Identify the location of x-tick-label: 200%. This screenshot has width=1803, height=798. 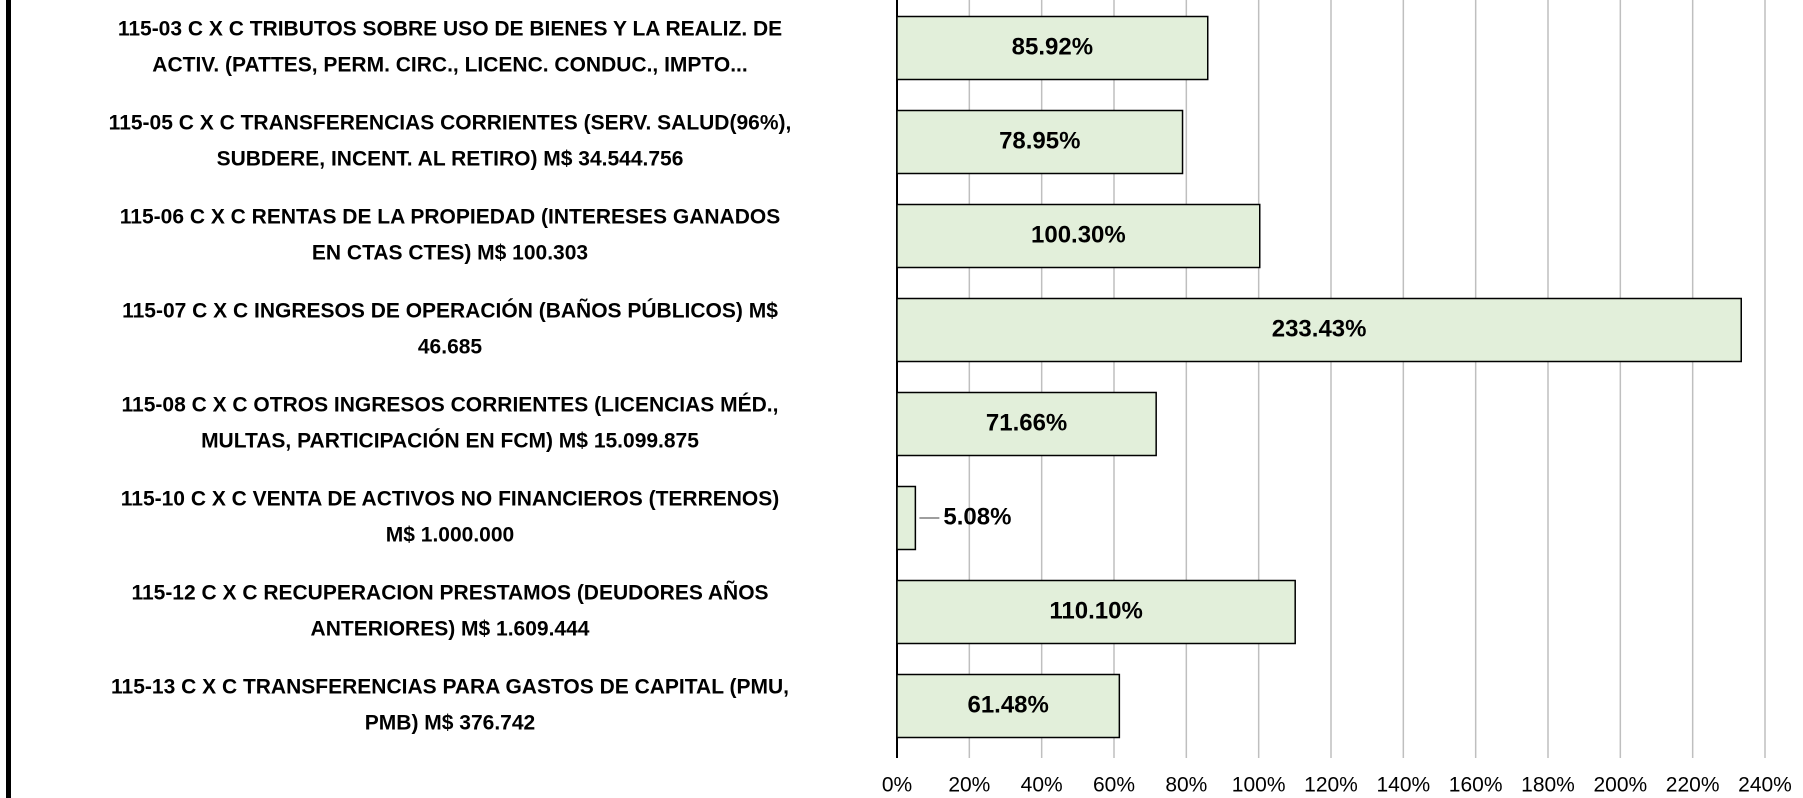
(1620, 785).